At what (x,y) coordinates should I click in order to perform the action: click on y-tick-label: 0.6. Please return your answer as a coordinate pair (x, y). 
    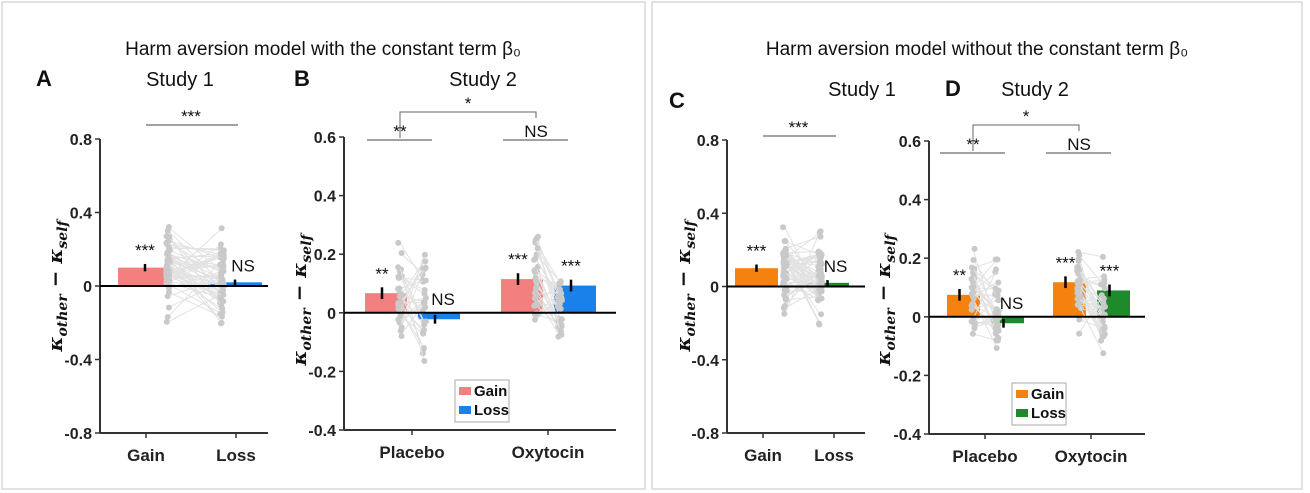
    Looking at the image, I should click on (910, 142).